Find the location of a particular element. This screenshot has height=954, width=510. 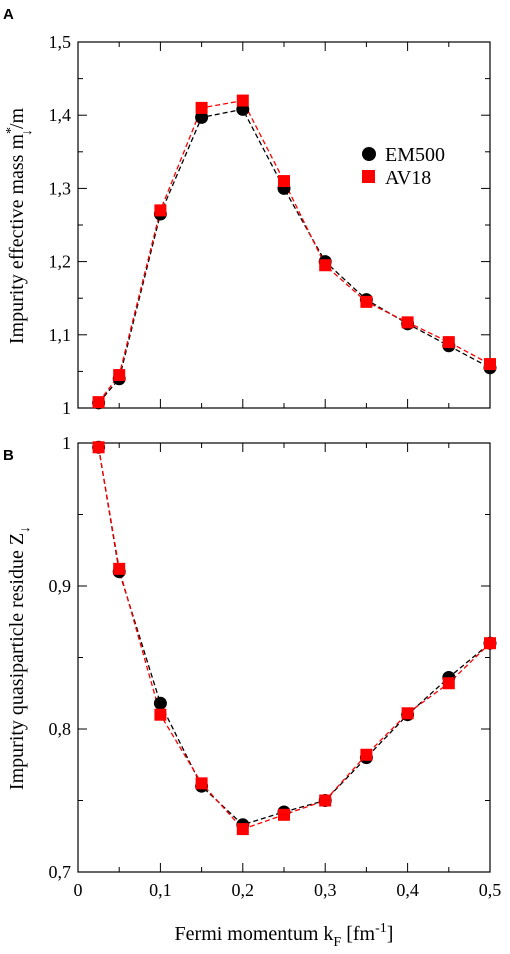

panel-a-y-tick-label: 1,3 is located at coordinates (60, 188).